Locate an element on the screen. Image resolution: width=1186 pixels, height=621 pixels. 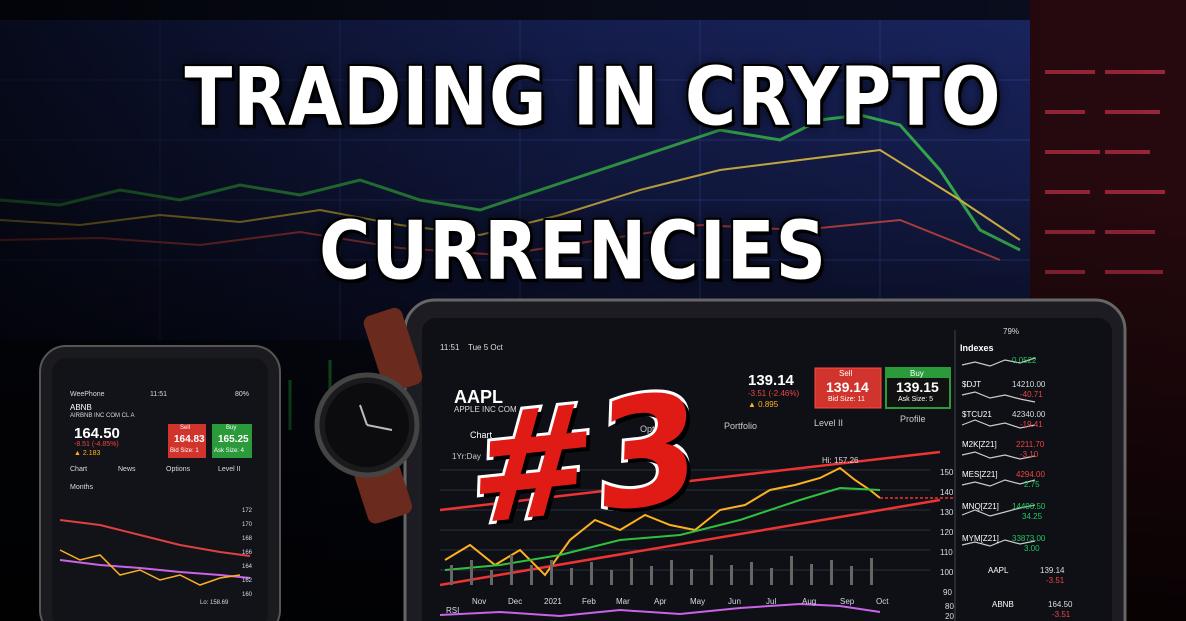
tablet-tab-news: News is located at coordinates (571, 431).